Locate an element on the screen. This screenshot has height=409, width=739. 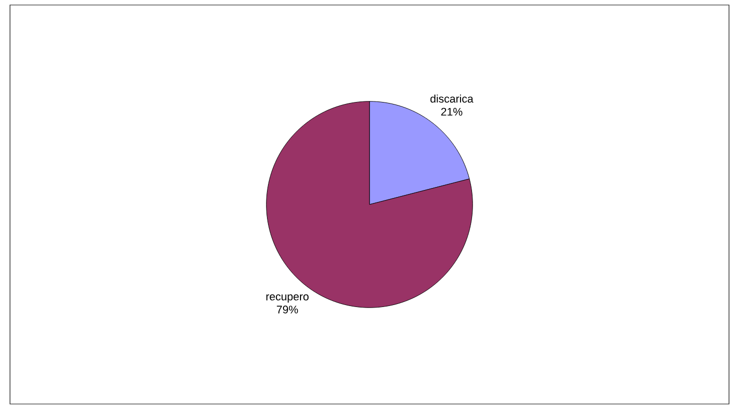
data-label: 21% is located at coordinates (451, 112).